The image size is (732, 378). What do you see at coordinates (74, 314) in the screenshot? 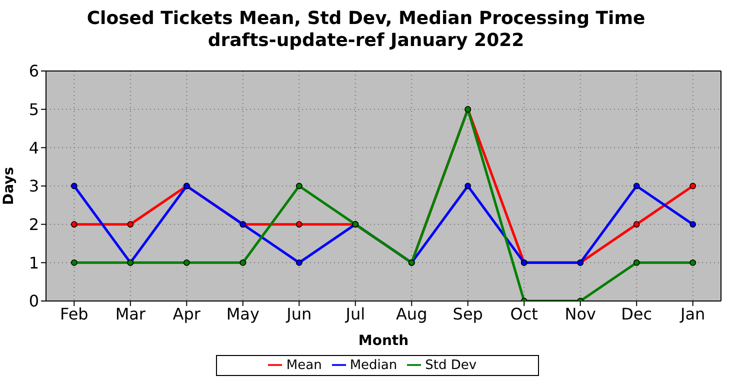
I see `x-tick-label: Feb` at bounding box center [74, 314].